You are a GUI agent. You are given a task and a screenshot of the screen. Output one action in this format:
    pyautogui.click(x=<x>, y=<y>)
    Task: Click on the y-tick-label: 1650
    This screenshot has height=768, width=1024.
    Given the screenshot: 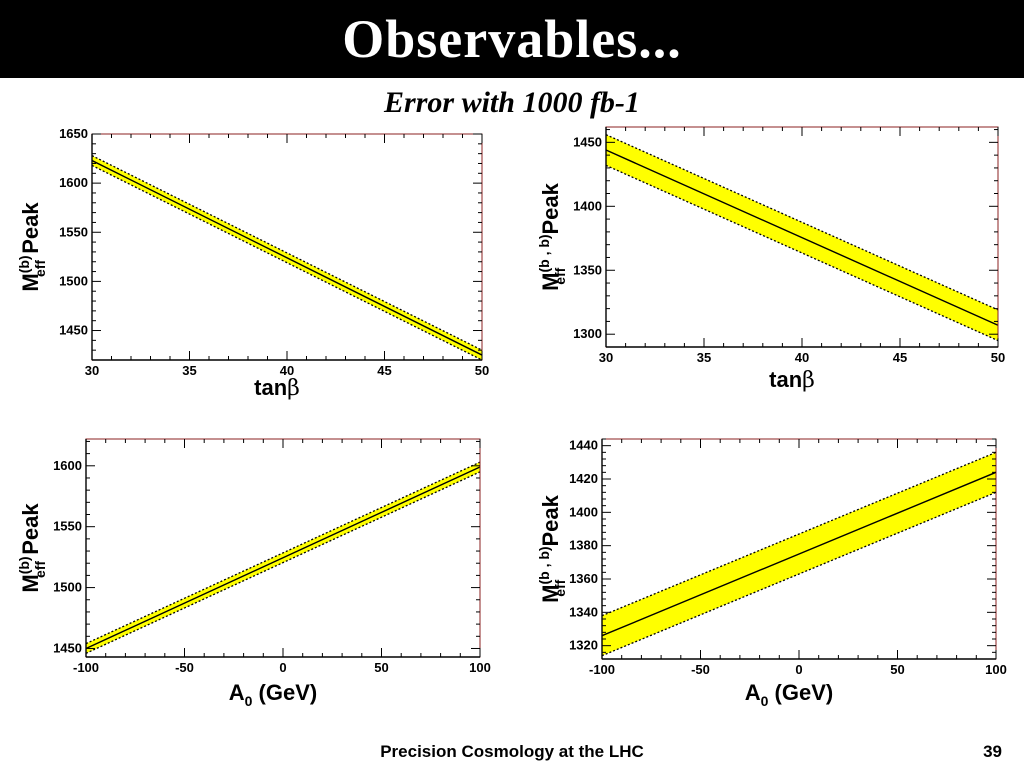 What is the action you would take?
    pyautogui.click(x=73, y=133)
    